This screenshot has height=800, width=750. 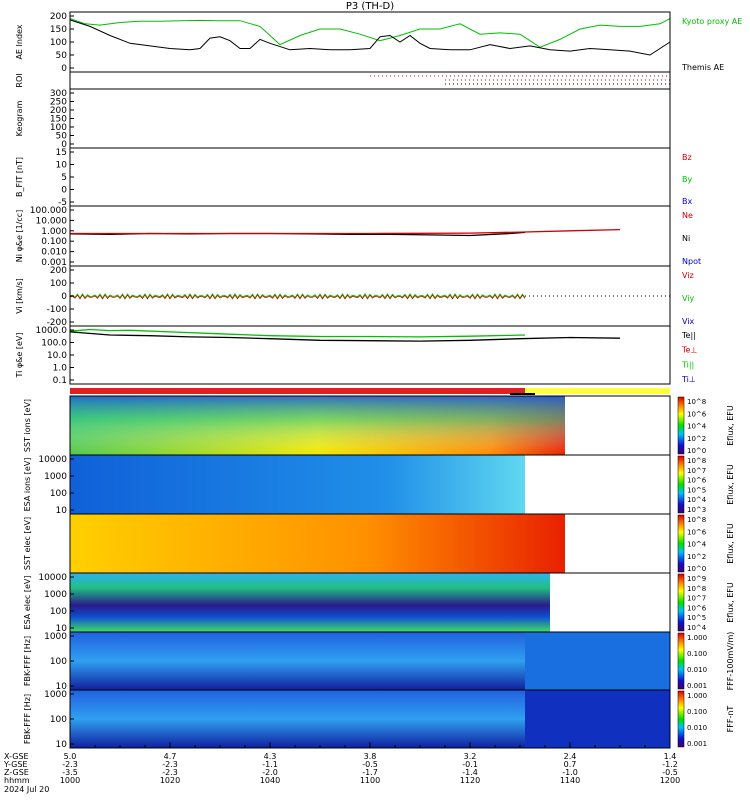 What do you see at coordinates (687, 215) in the screenshot?
I see `legend-ni: Ne` at bounding box center [687, 215].